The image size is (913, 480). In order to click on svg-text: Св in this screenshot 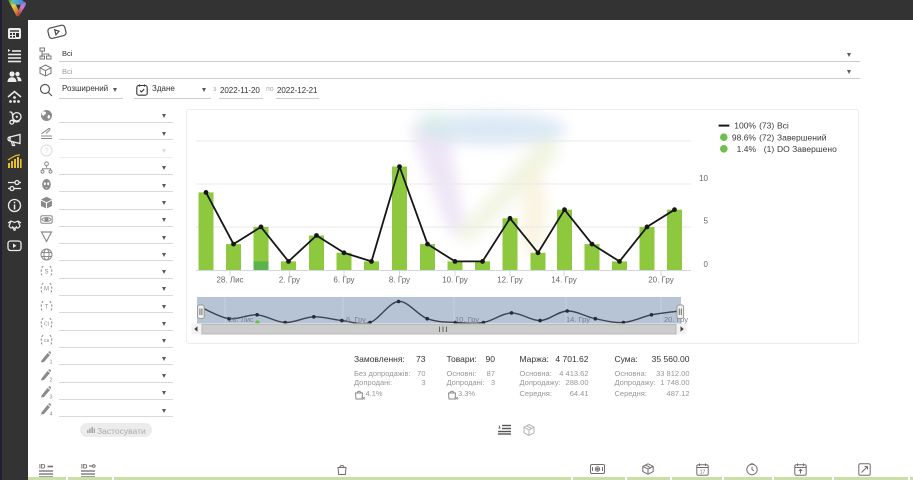, I will do `click(47, 340)`.